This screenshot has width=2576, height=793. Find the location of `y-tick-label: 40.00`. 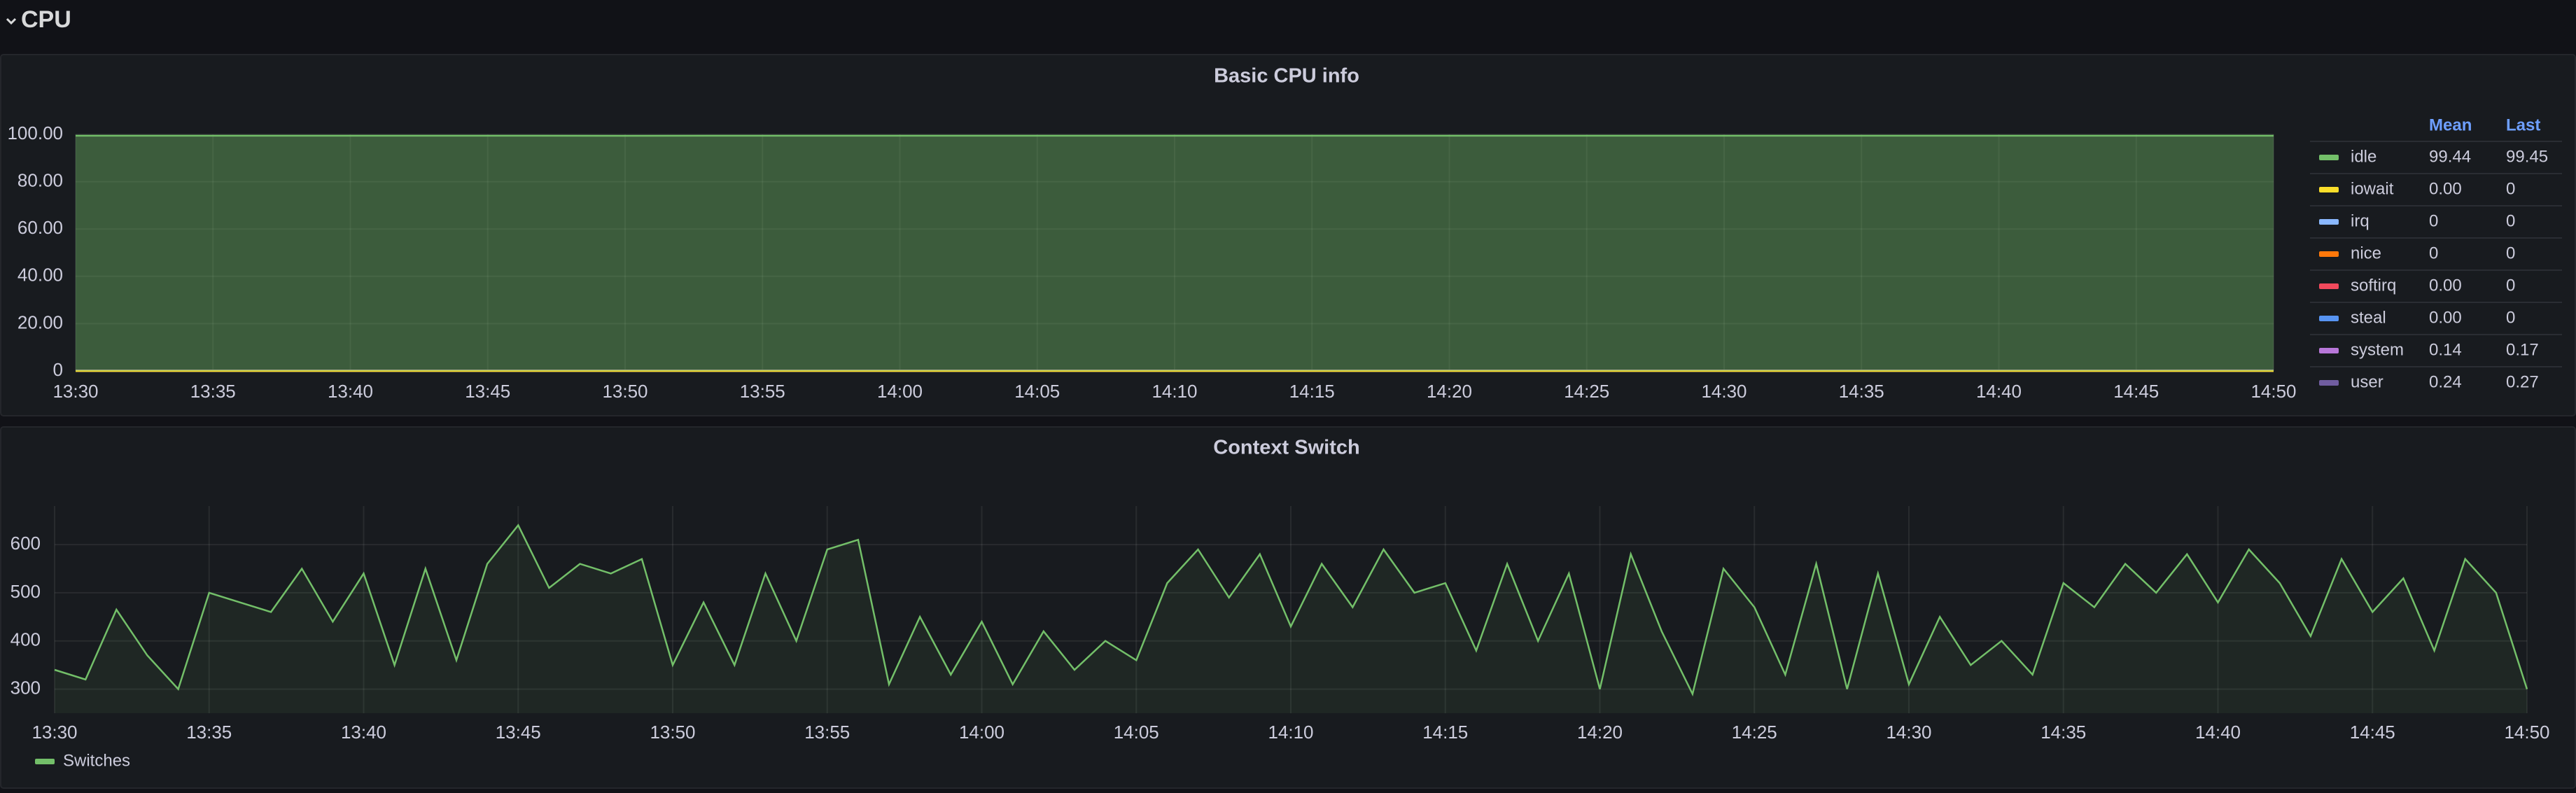

y-tick-label: 40.00 is located at coordinates (40, 275).